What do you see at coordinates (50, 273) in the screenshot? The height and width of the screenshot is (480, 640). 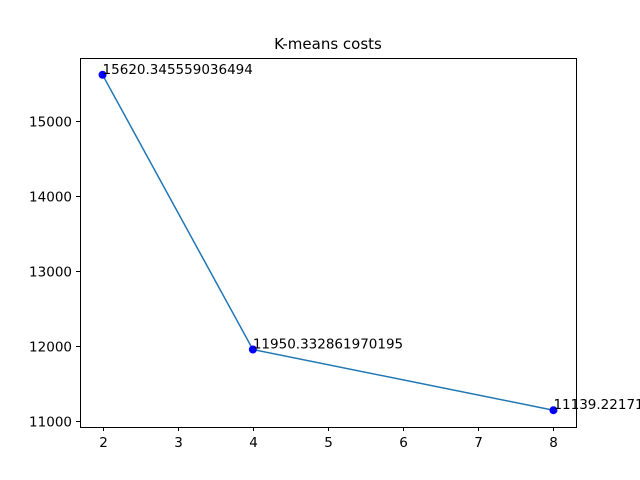 I see `y-tick-label: 13000` at bounding box center [50, 273].